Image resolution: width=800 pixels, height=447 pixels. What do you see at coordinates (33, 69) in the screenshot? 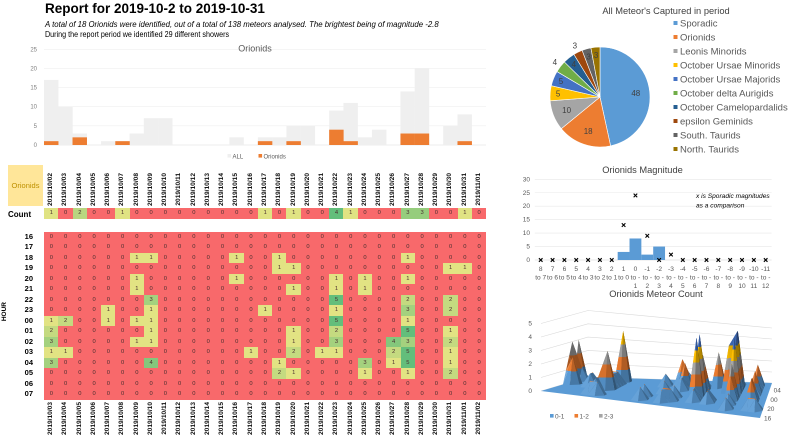
I see `y-tick-label: 20` at bounding box center [33, 69].